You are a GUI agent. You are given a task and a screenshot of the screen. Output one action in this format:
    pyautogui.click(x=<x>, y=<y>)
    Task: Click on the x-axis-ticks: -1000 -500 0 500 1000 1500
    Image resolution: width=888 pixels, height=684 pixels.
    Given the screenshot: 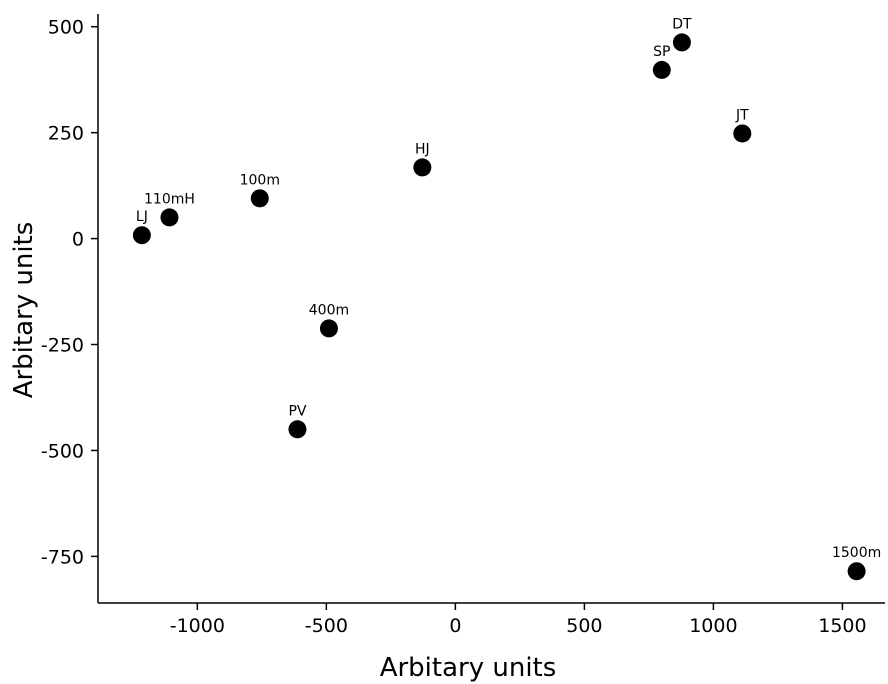 What is the action you would take?
    pyautogui.click(x=518, y=620)
    